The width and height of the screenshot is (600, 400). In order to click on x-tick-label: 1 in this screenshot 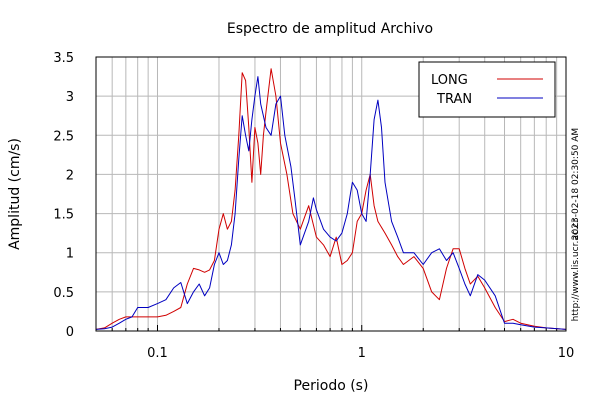, I will do `click(362, 353)`.